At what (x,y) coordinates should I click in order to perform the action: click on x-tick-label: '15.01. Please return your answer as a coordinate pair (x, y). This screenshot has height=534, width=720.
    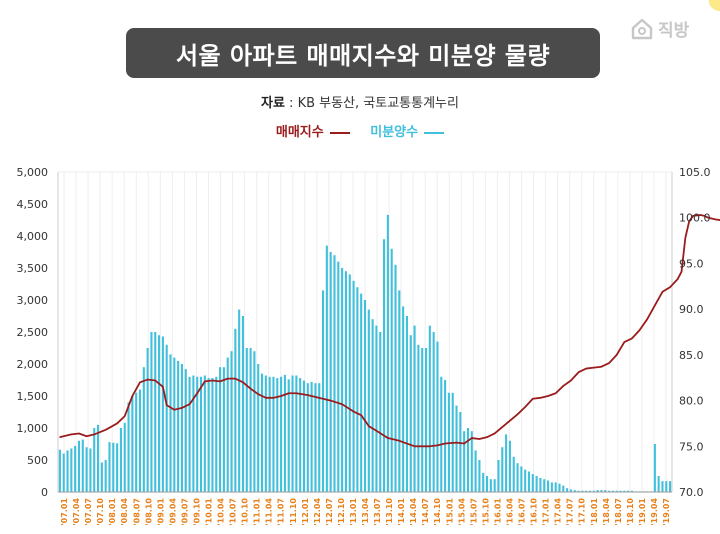
    Looking at the image, I should click on (449, 512).